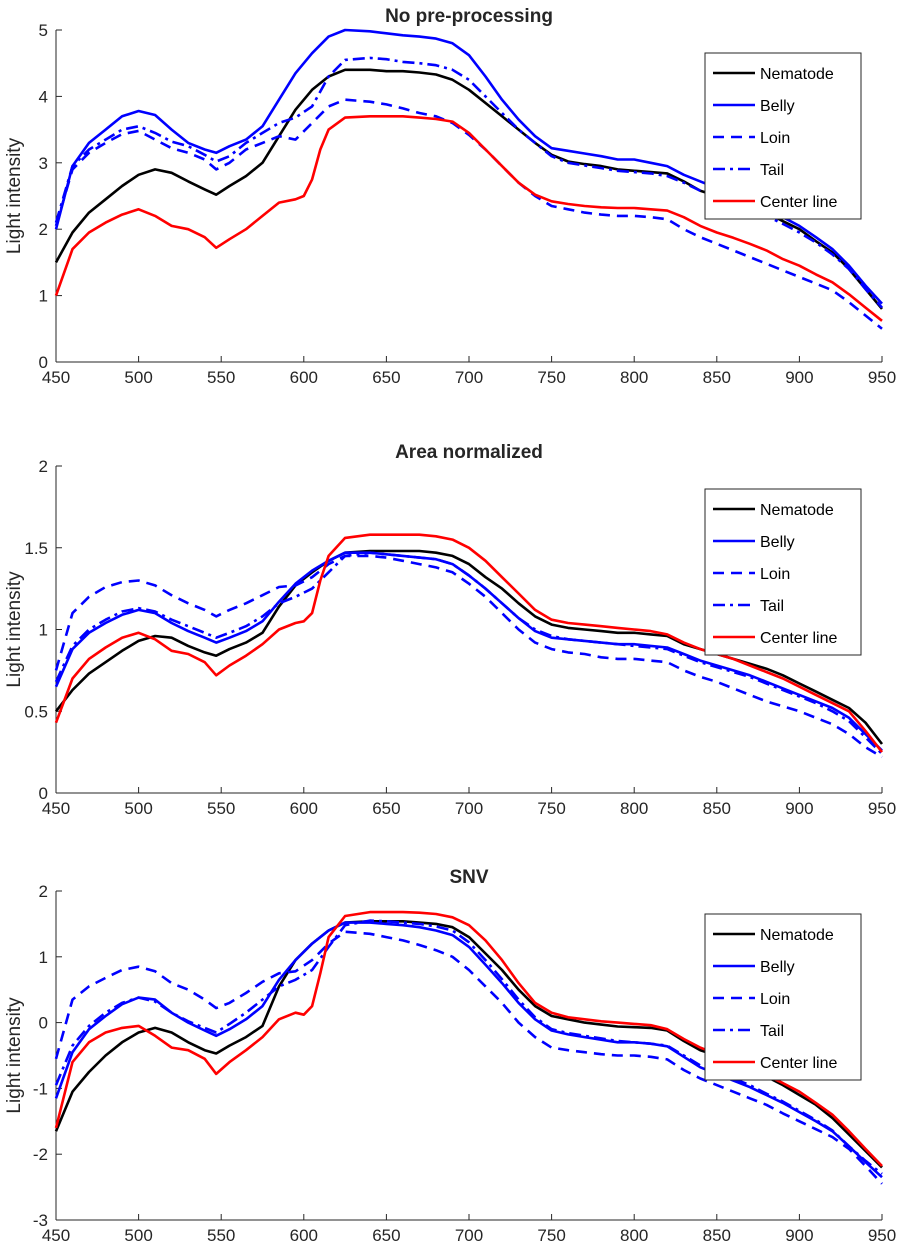 The image size is (901, 1257). What do you see at coordinates (40, 1220) in the screenshot?
I see `y-tick-label: -3` at bounding box center [40, 1220].